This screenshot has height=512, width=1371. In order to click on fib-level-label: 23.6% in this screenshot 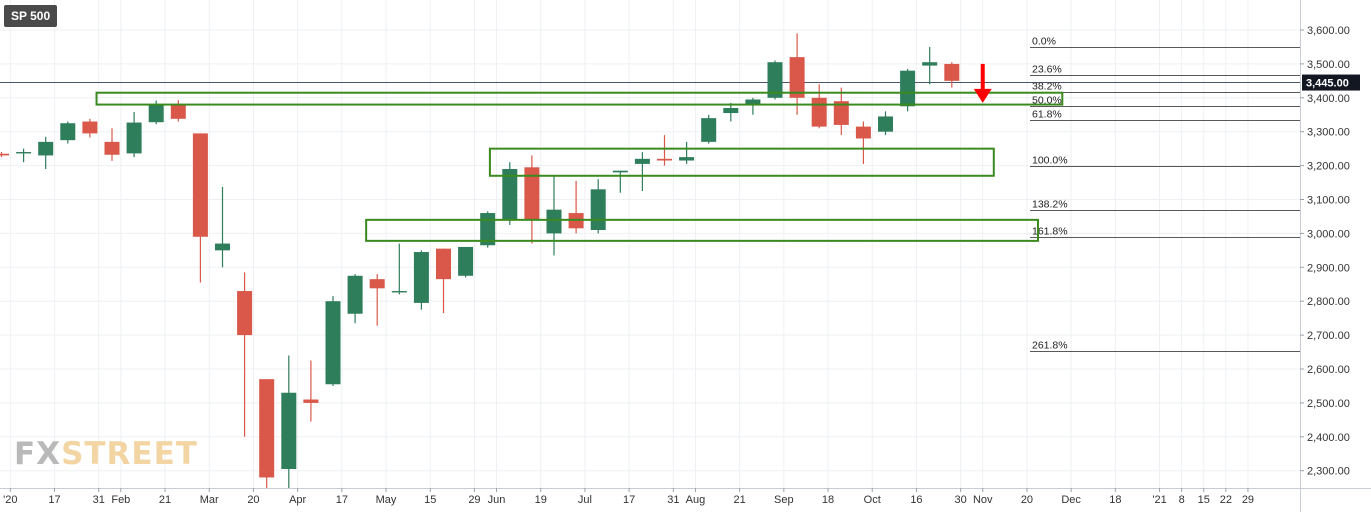, I will do `click(1047, 70)`.